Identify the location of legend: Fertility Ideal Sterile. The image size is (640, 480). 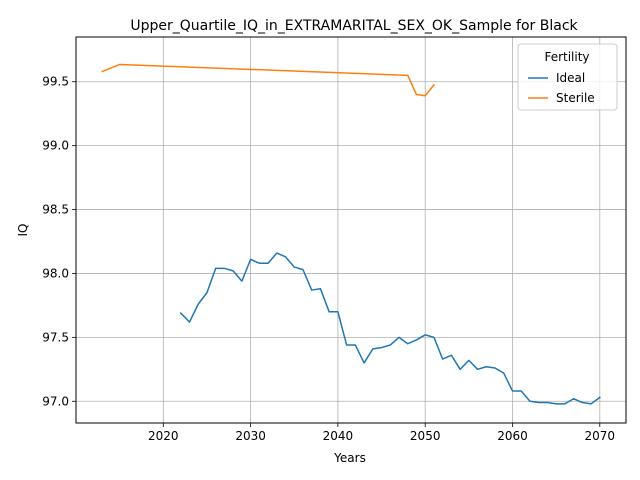
(567, 77).